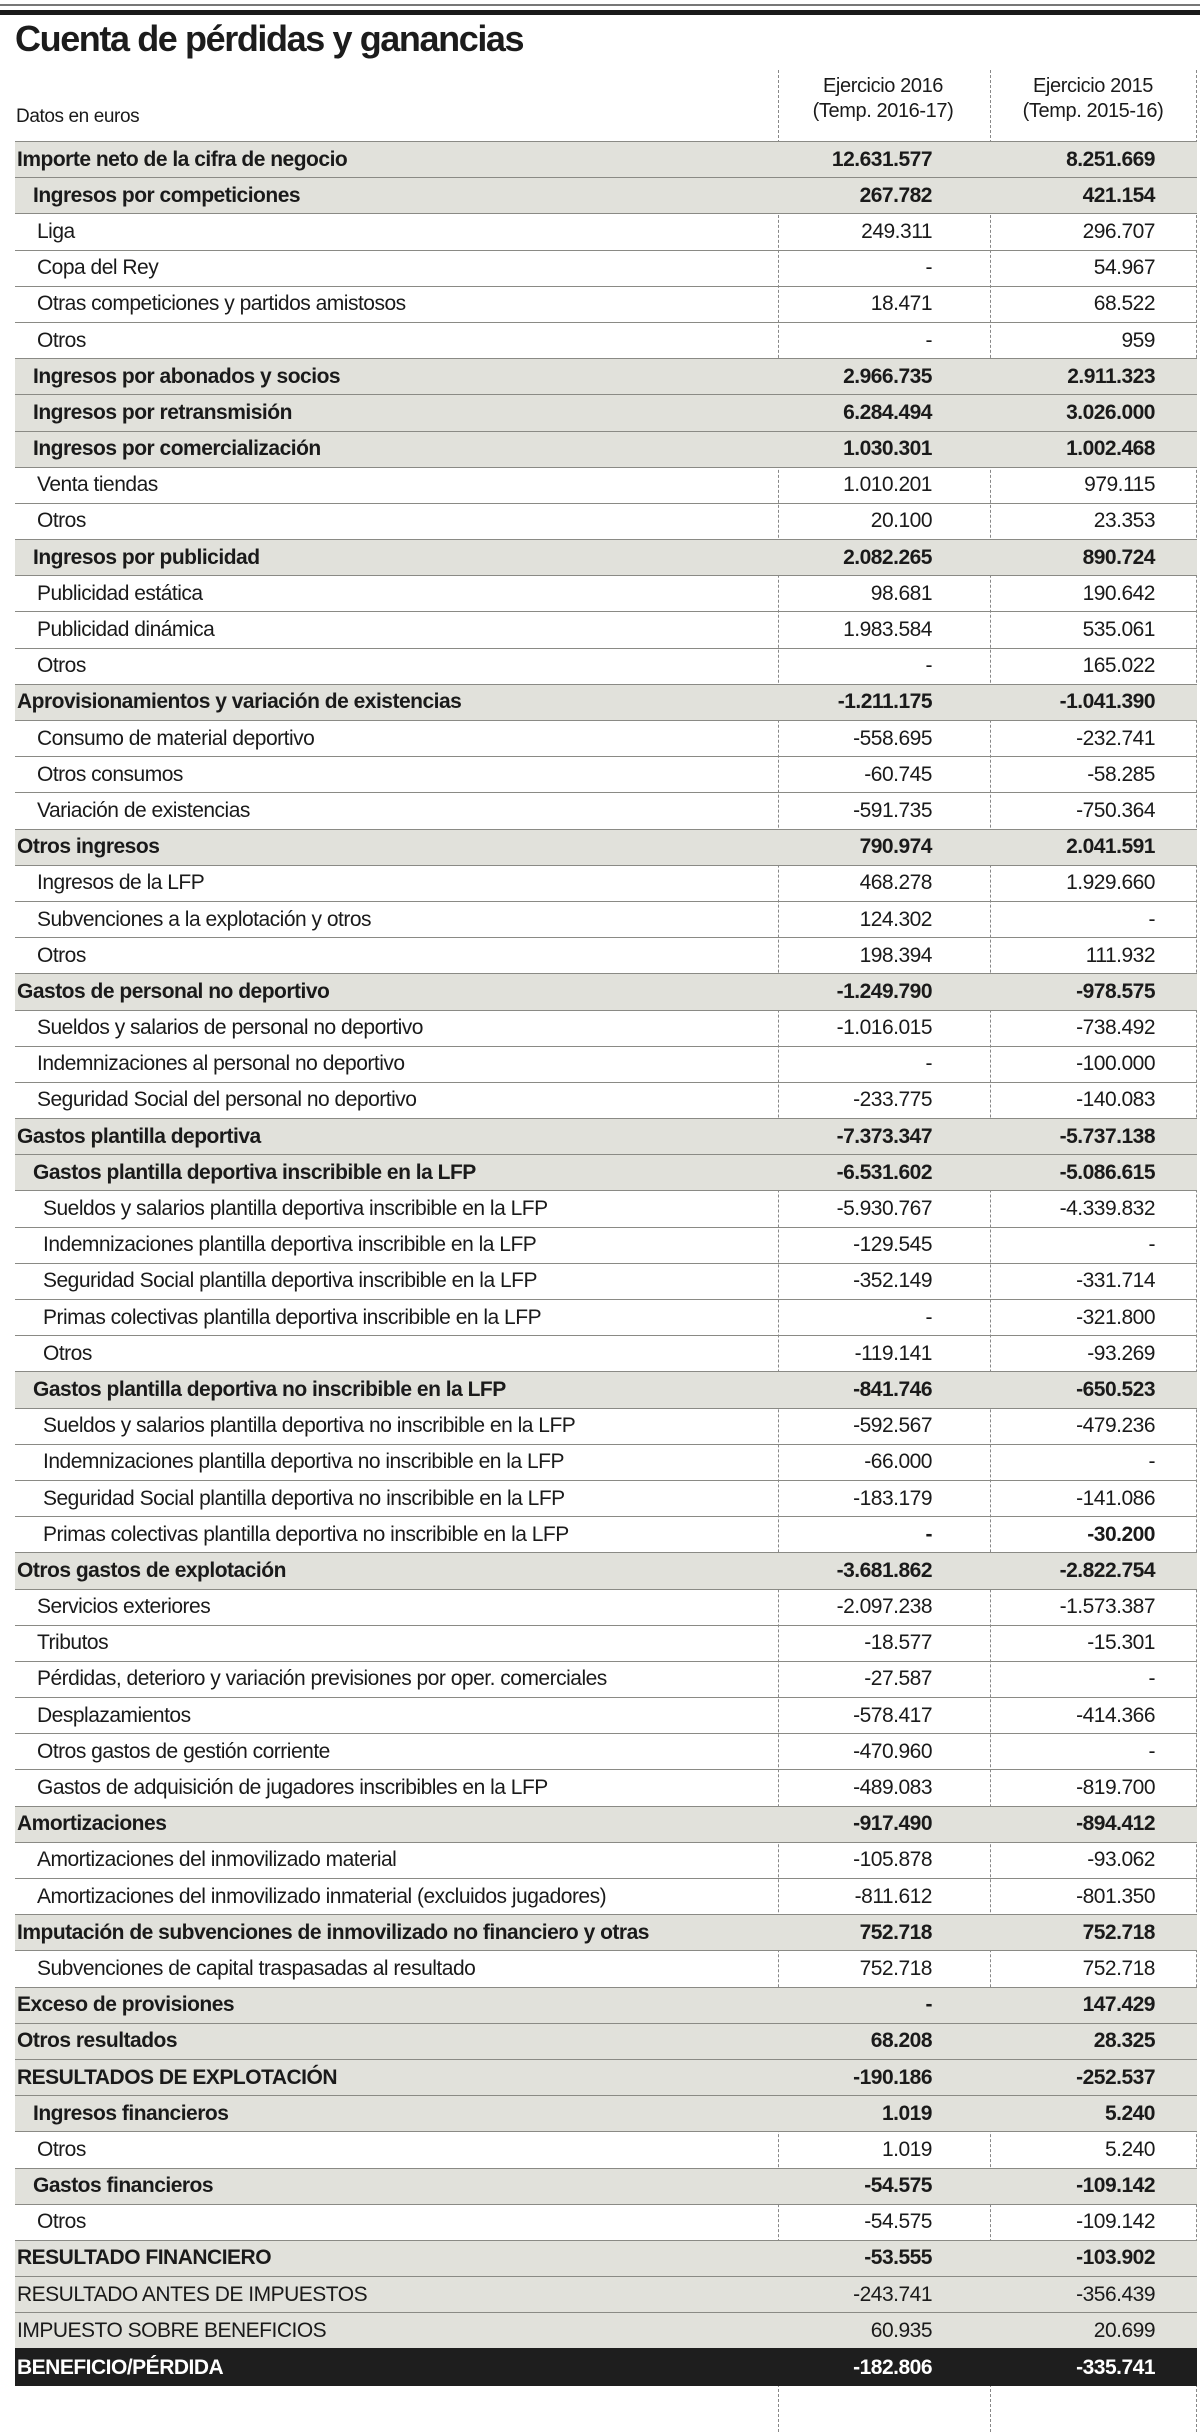 This screenshot has height=2432, width=1200. Describe the element at coordinates (600, 12) in the screenshot. I see `top-rule-thick` at that location.